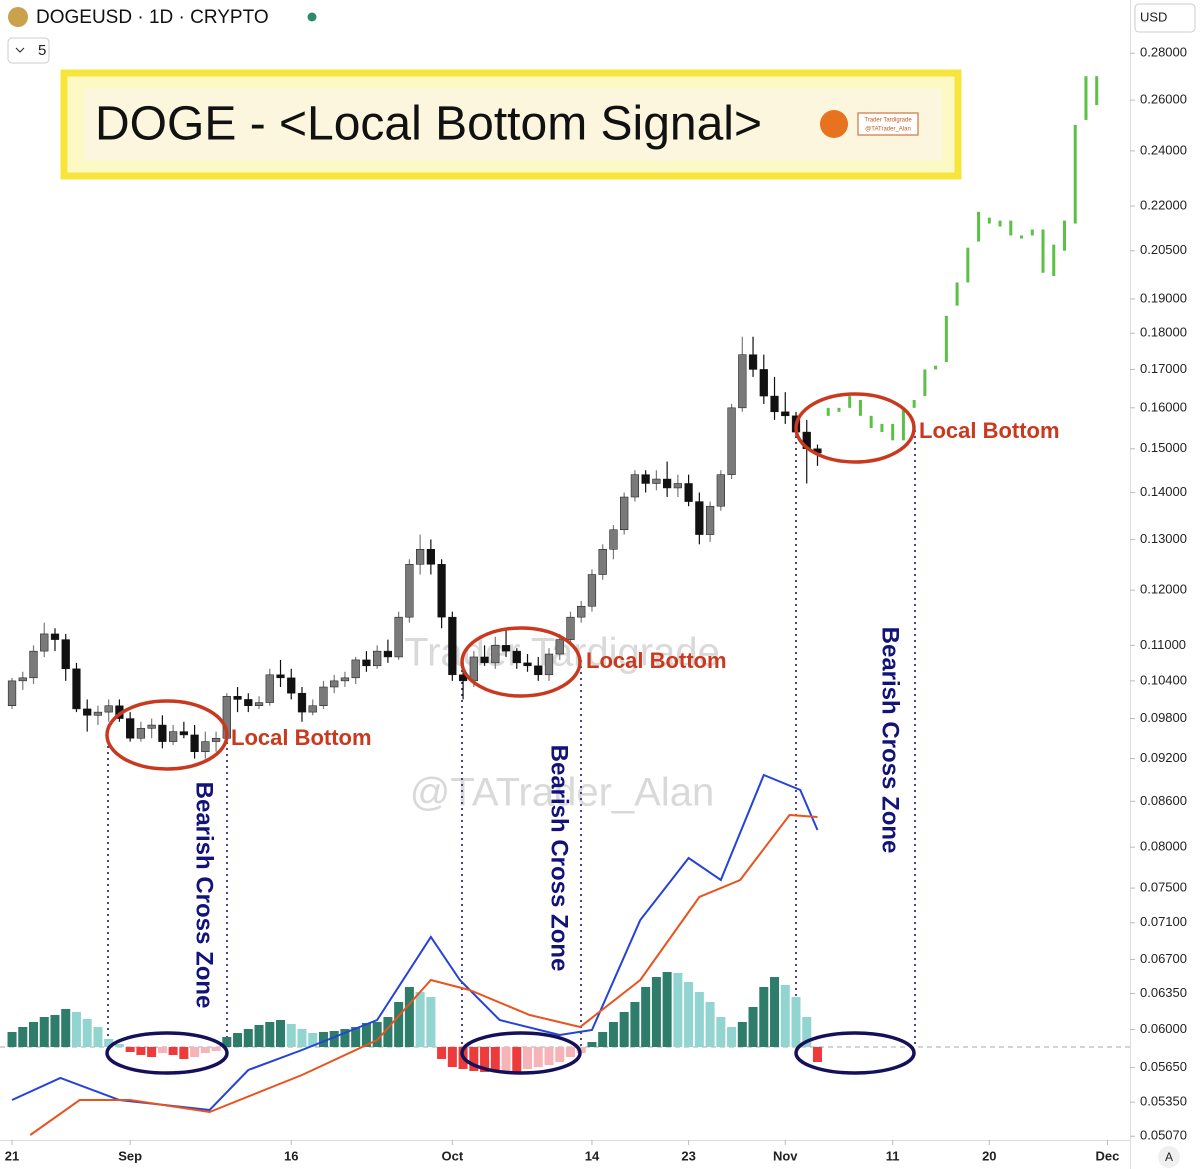 The image size is (1200, 1169). Describe the element at coordinates (785, 1155) in the screenshot. I see `x-tick-label: Nov` at that location.